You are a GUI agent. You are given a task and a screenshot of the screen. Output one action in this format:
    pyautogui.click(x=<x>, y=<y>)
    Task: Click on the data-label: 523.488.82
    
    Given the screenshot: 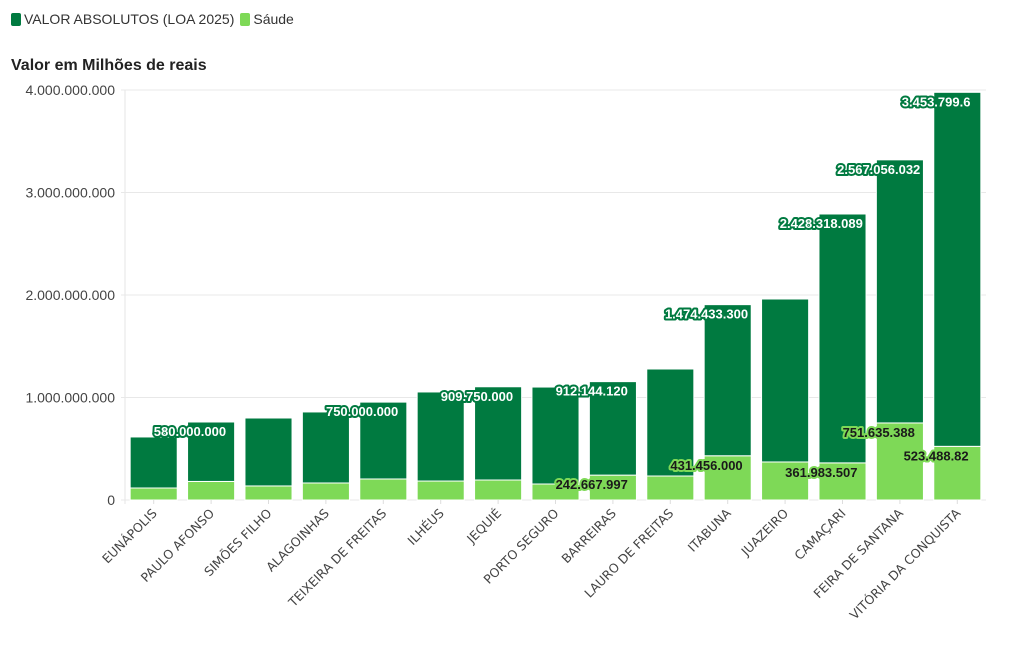 What is the action you would take?
    pyautogui.click(x=936, y=455)
    